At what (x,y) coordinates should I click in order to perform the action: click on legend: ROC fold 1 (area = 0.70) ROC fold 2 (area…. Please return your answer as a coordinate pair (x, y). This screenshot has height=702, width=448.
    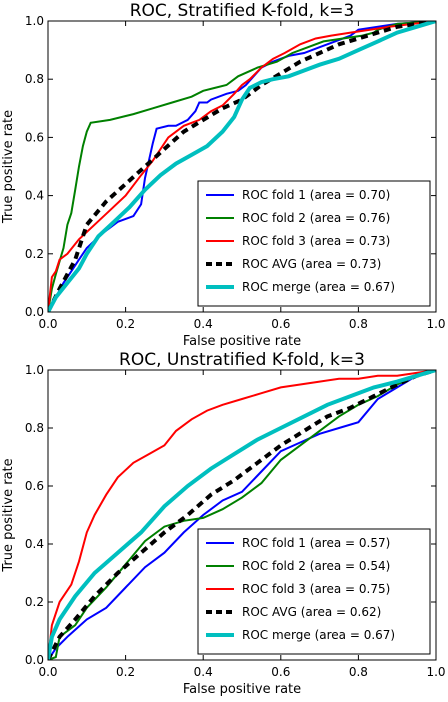
    Looking at the image, I should click on (314, 243).